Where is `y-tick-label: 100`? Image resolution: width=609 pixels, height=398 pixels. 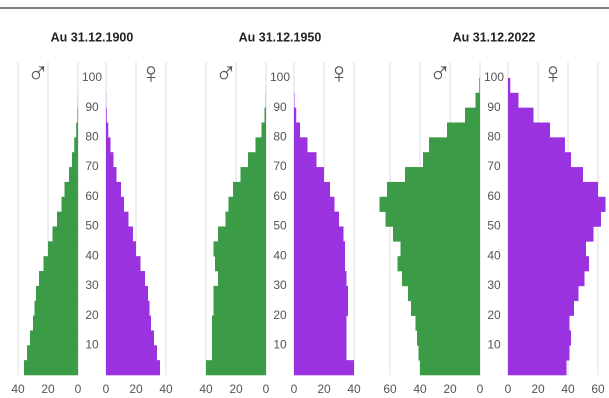
y-tick-label: 100 is located at coordinates (280, 77).